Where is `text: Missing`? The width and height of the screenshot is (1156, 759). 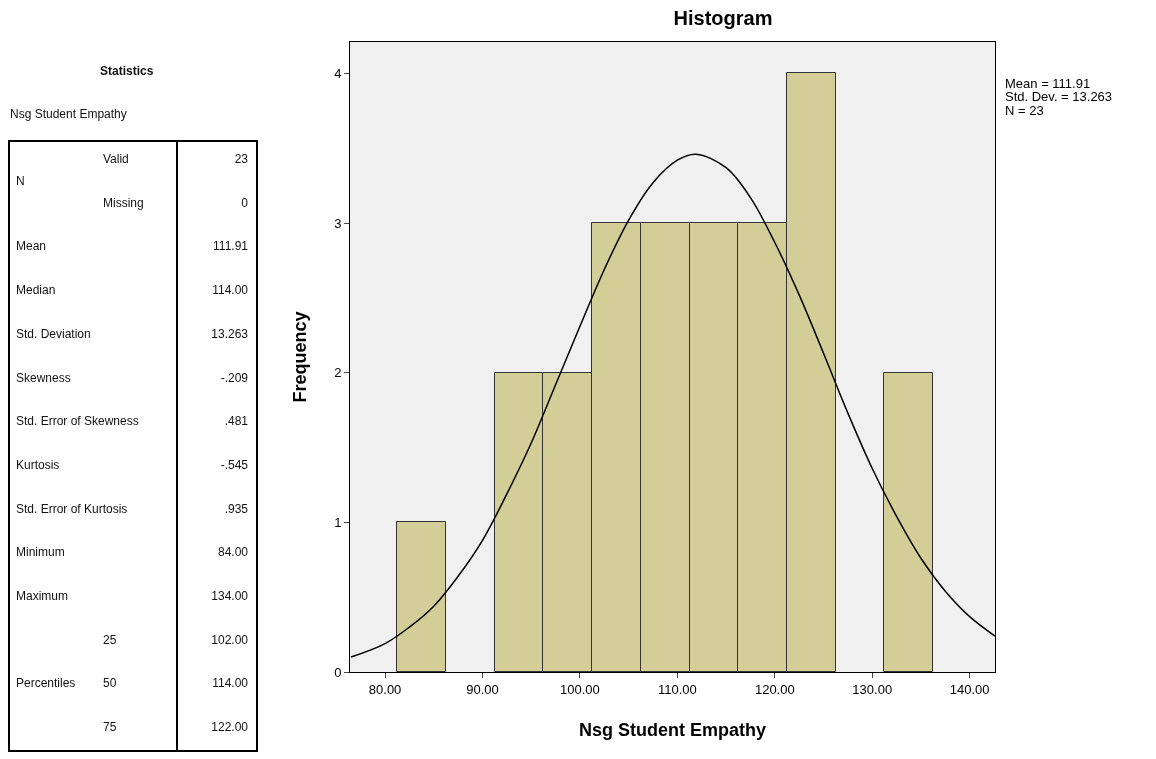 text: Missing is located at coordinates (123, 202).